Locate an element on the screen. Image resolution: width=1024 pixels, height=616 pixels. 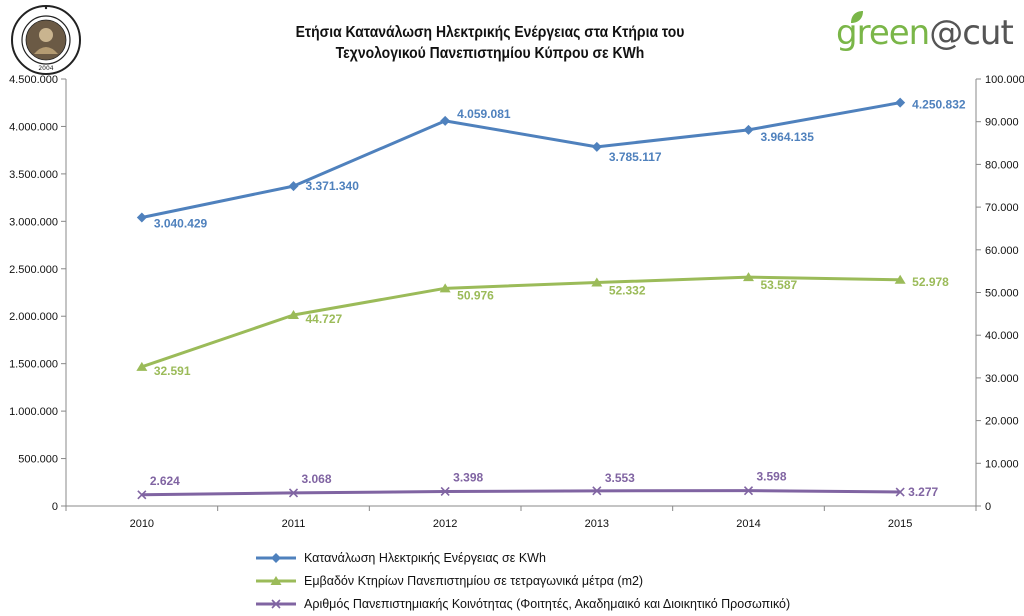
data-label: 3.598 is located at coordinates (772, 477).